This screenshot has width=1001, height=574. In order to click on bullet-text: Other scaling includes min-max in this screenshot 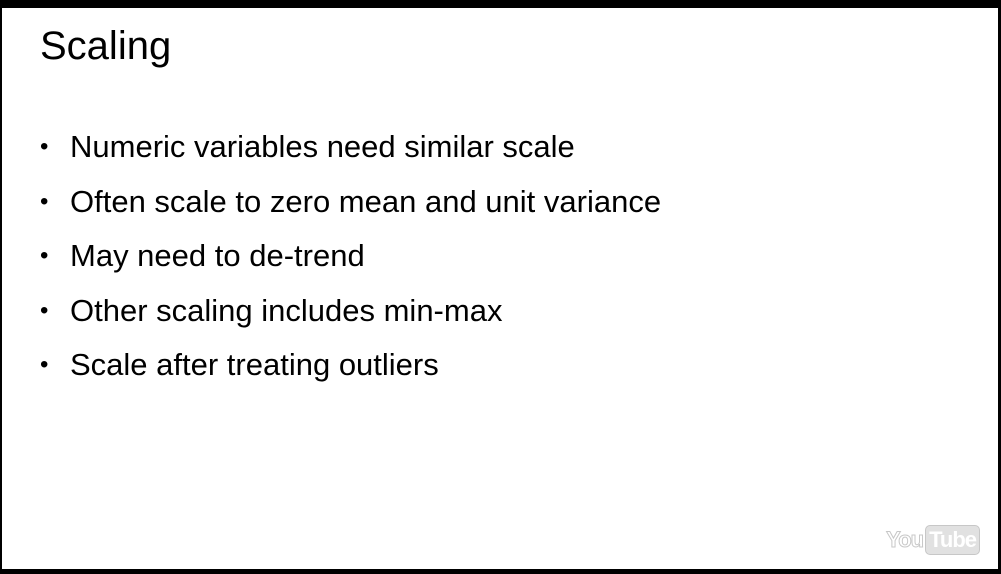, I will do `click(286, 310)`.